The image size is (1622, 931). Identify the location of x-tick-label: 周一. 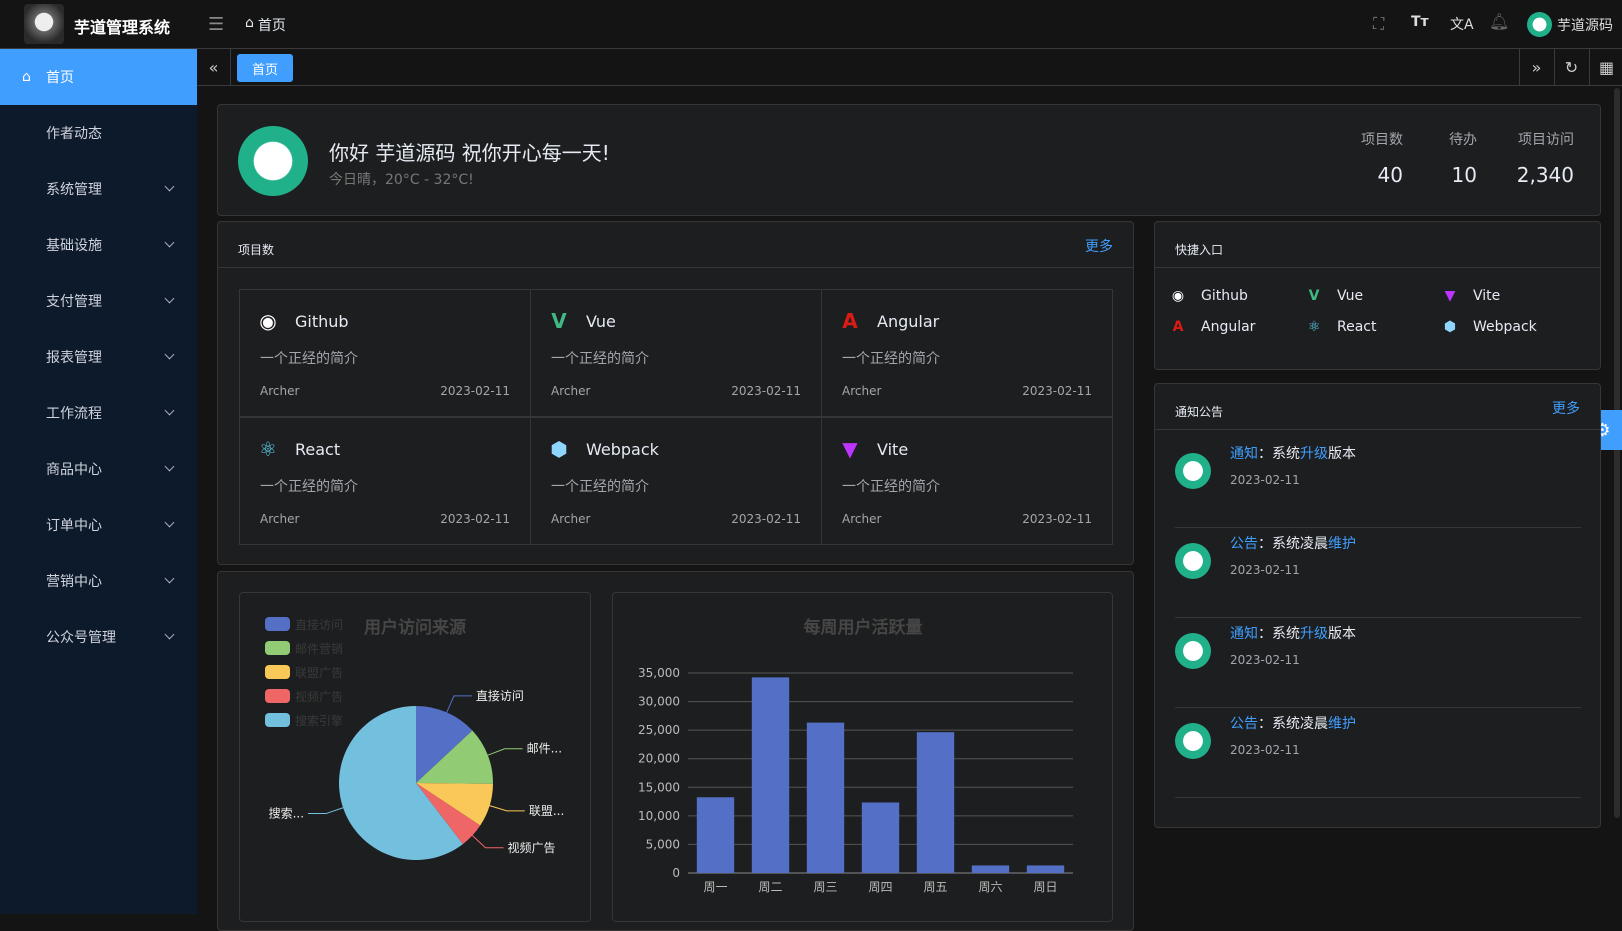
(715, 887).